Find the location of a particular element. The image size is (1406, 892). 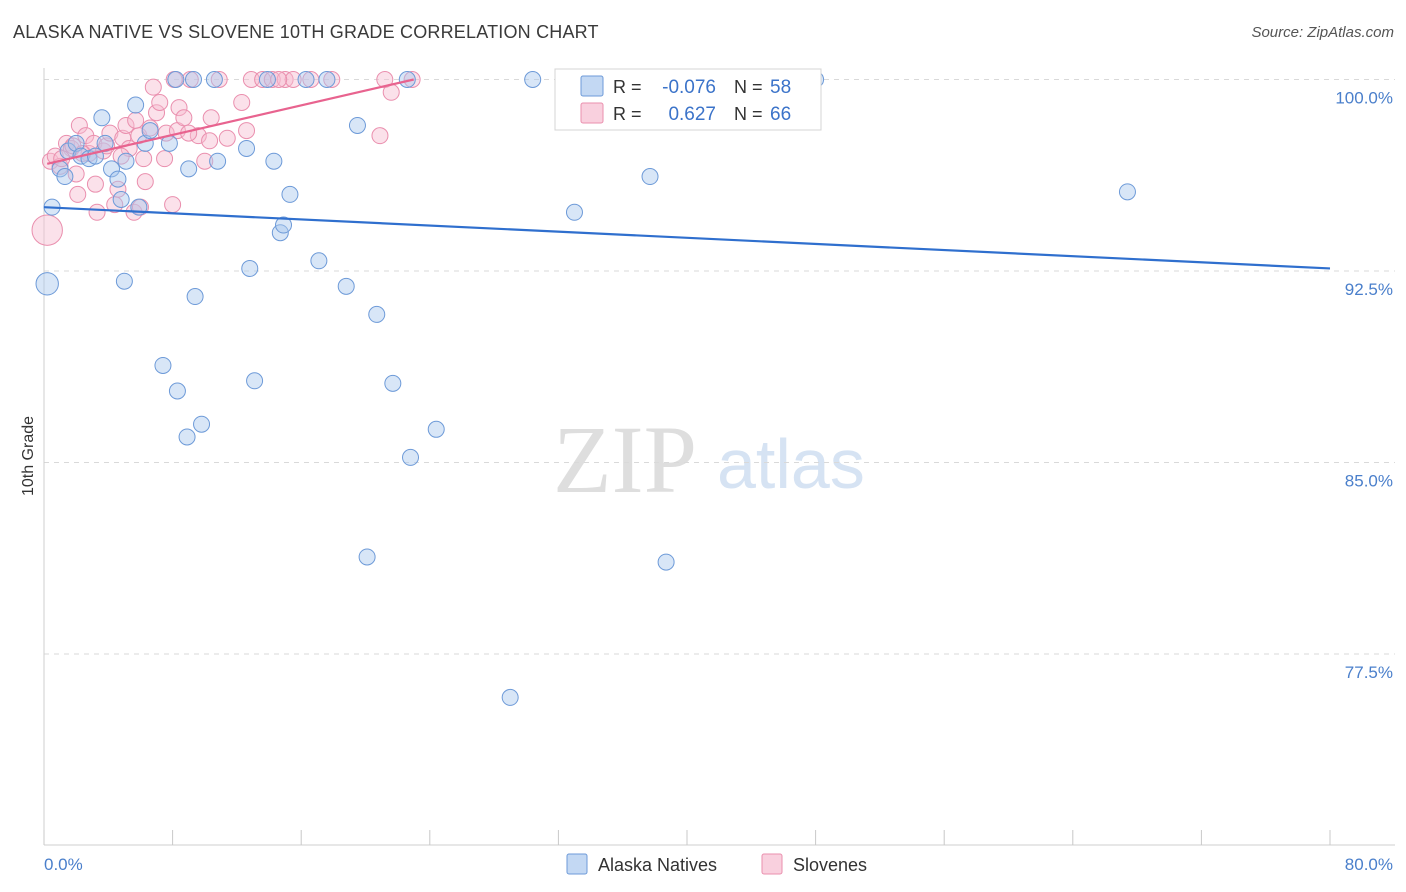

correlation-legend: R = -0.076 N = 58 R = 0.627 N = 66 is located at coordinates (688, 99).